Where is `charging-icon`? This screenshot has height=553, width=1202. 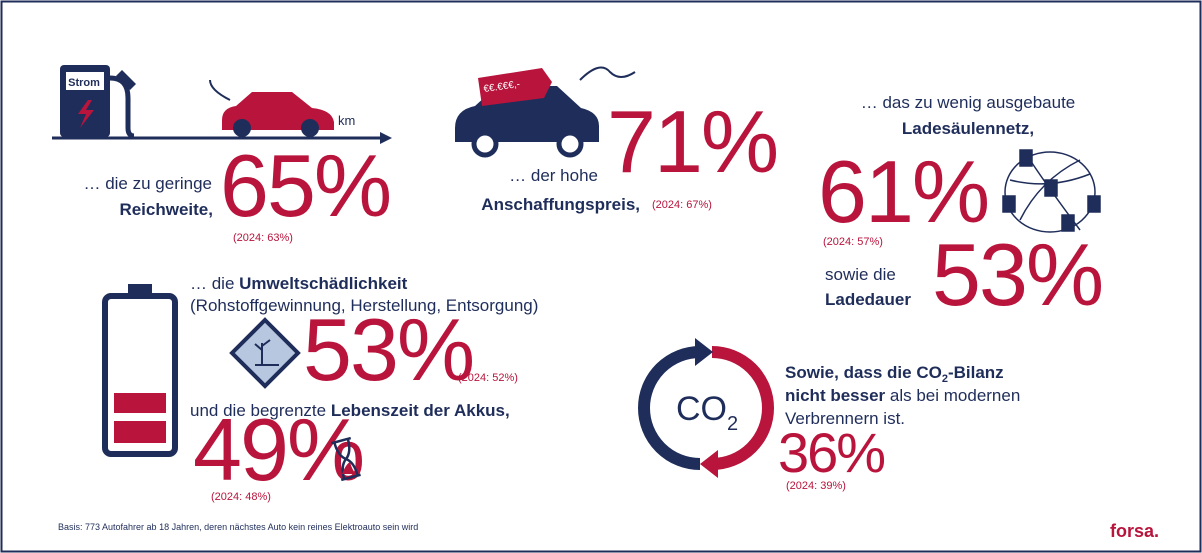 charging-icon is located at coordinates (222, 104).